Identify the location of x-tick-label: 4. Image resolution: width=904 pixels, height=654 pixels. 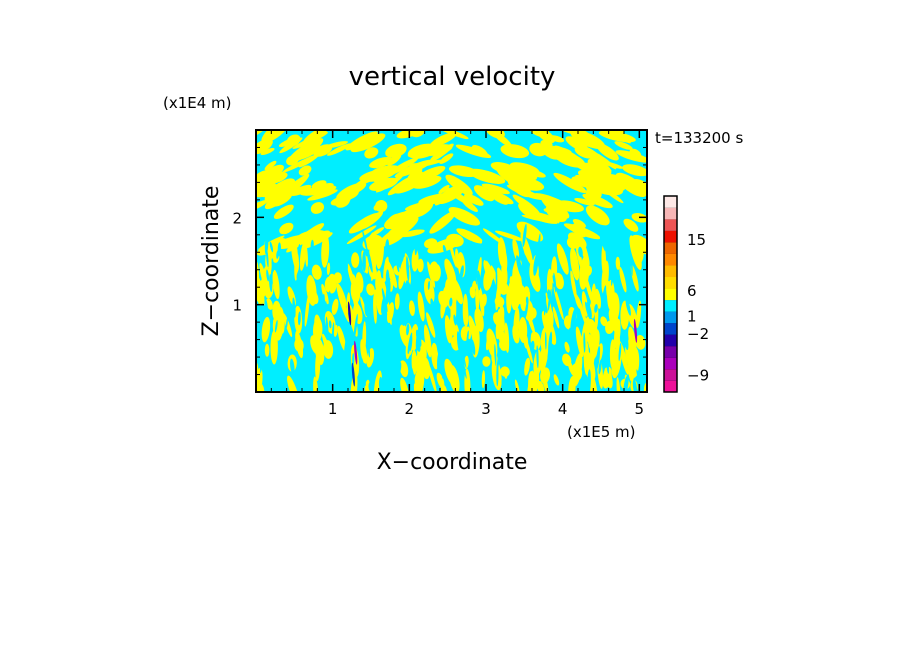
(563, 409).